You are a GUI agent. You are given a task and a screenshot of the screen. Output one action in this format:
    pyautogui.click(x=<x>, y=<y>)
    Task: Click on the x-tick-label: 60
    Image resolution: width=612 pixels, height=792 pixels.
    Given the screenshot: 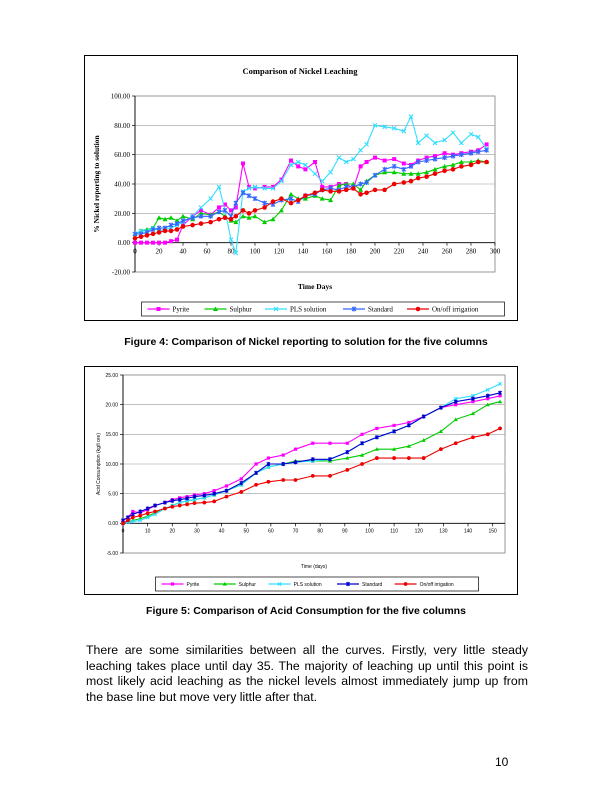 What is the action you would take?
    pyautogui.click(x=271, y=531)
    